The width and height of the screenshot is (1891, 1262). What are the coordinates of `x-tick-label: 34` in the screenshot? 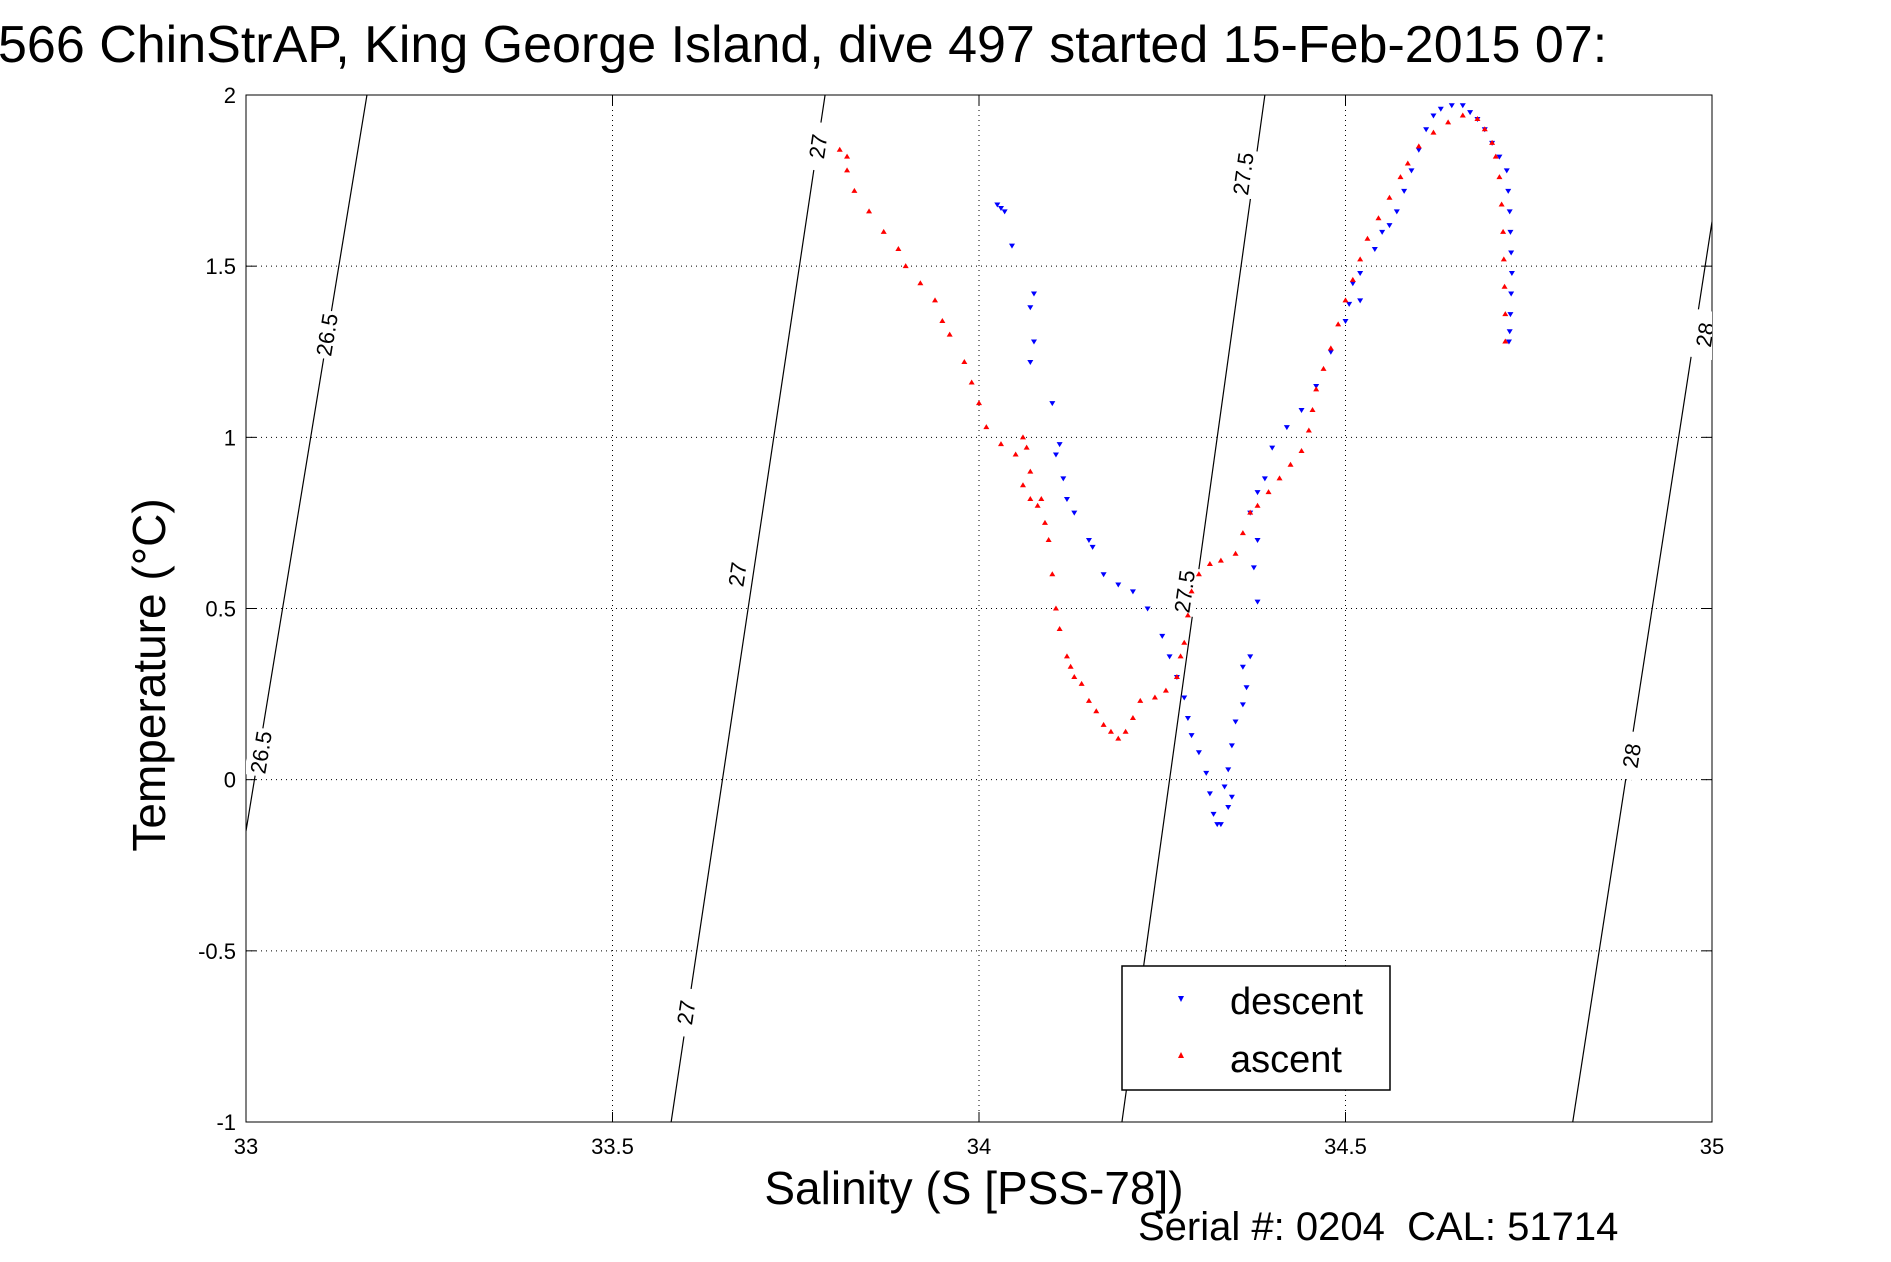 It's located at (979, 1146).